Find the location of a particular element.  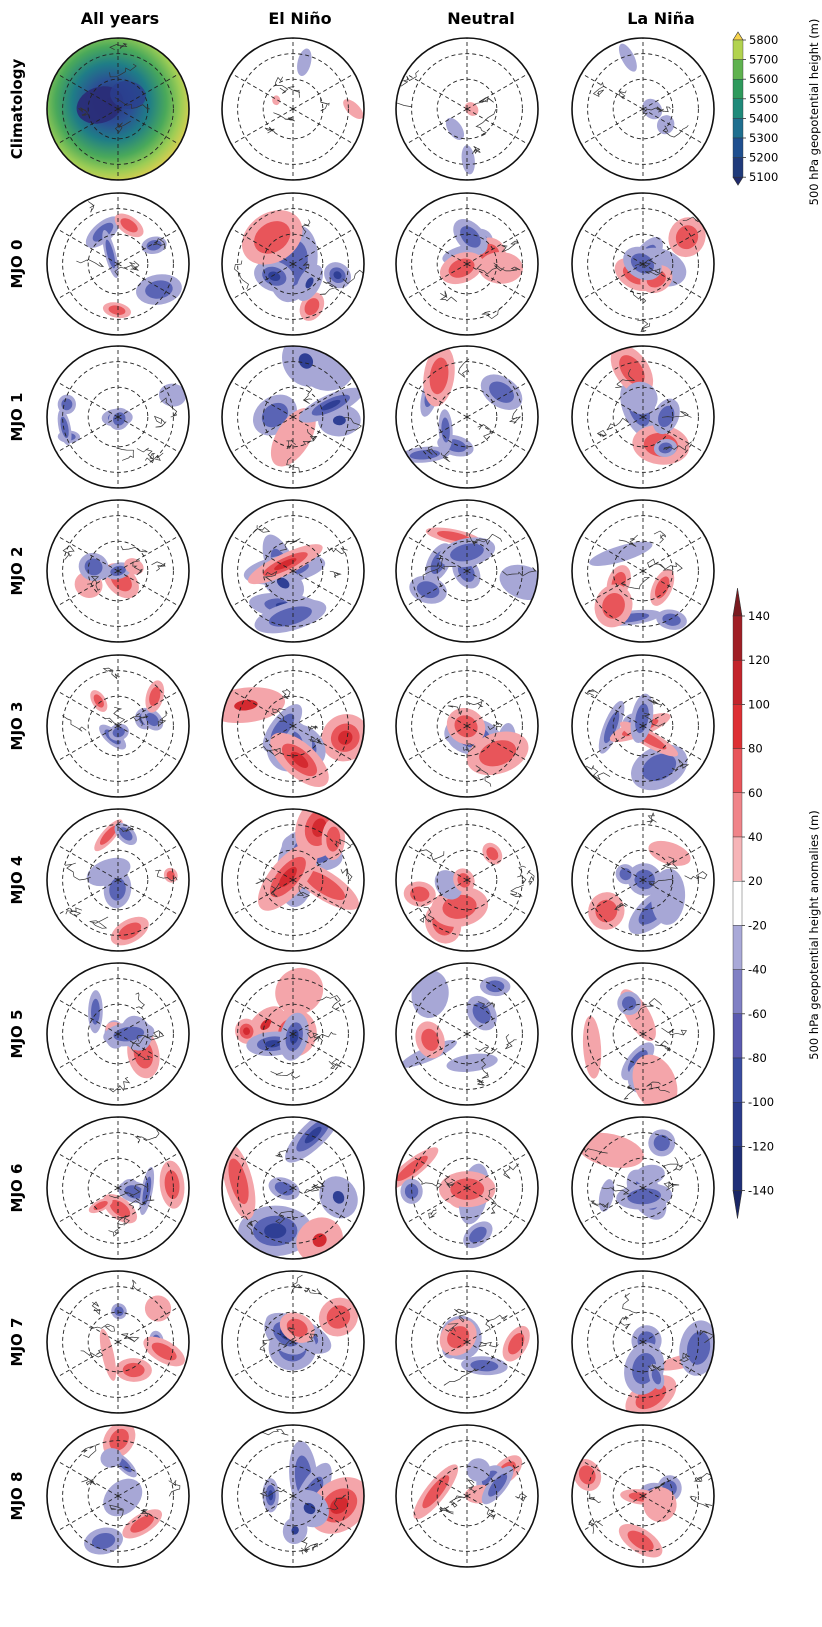

anomaly-tick: 20 is located at coordinates (755, 881).